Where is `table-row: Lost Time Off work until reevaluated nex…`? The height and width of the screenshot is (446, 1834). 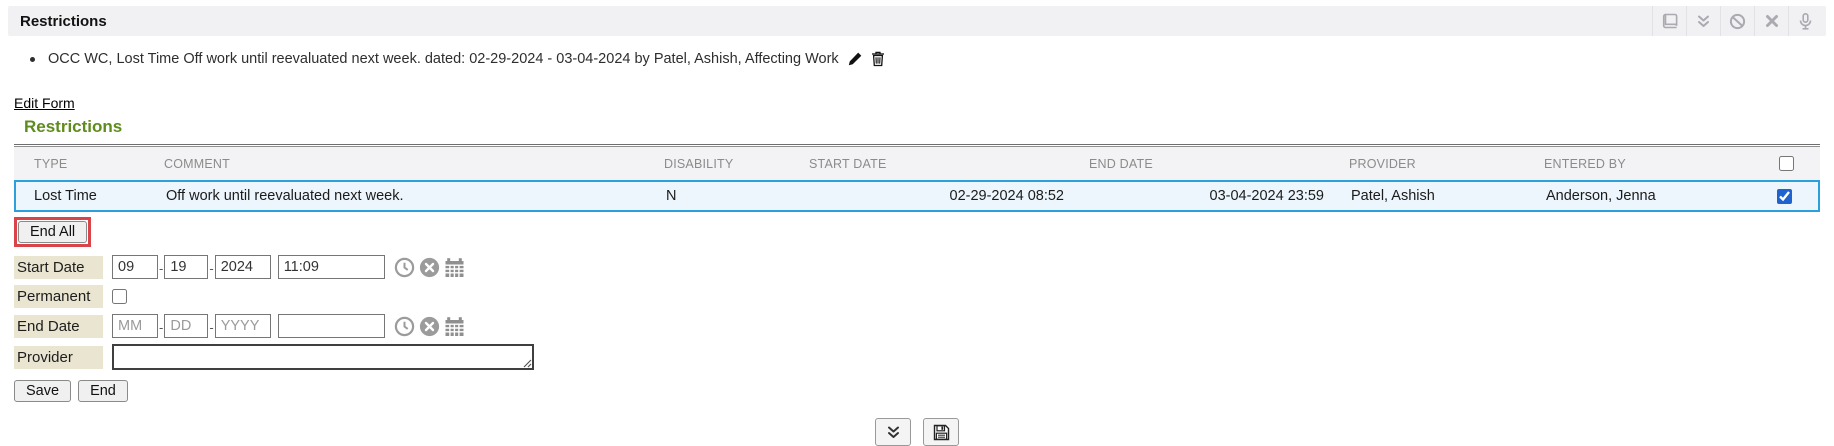
table-row: Lost Time Off work until reevaluated nex… is located at coordinates (917, 196).